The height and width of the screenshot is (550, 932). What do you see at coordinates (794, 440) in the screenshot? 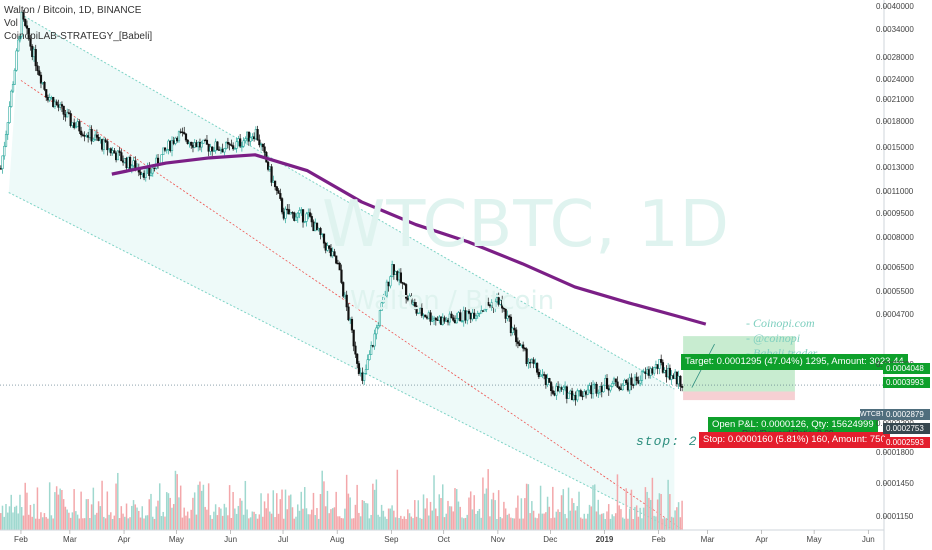
I see `stop-label: Stop: 0.0000160 (5.81%) 160, Amount: 750` at bounding box center [794, 440].